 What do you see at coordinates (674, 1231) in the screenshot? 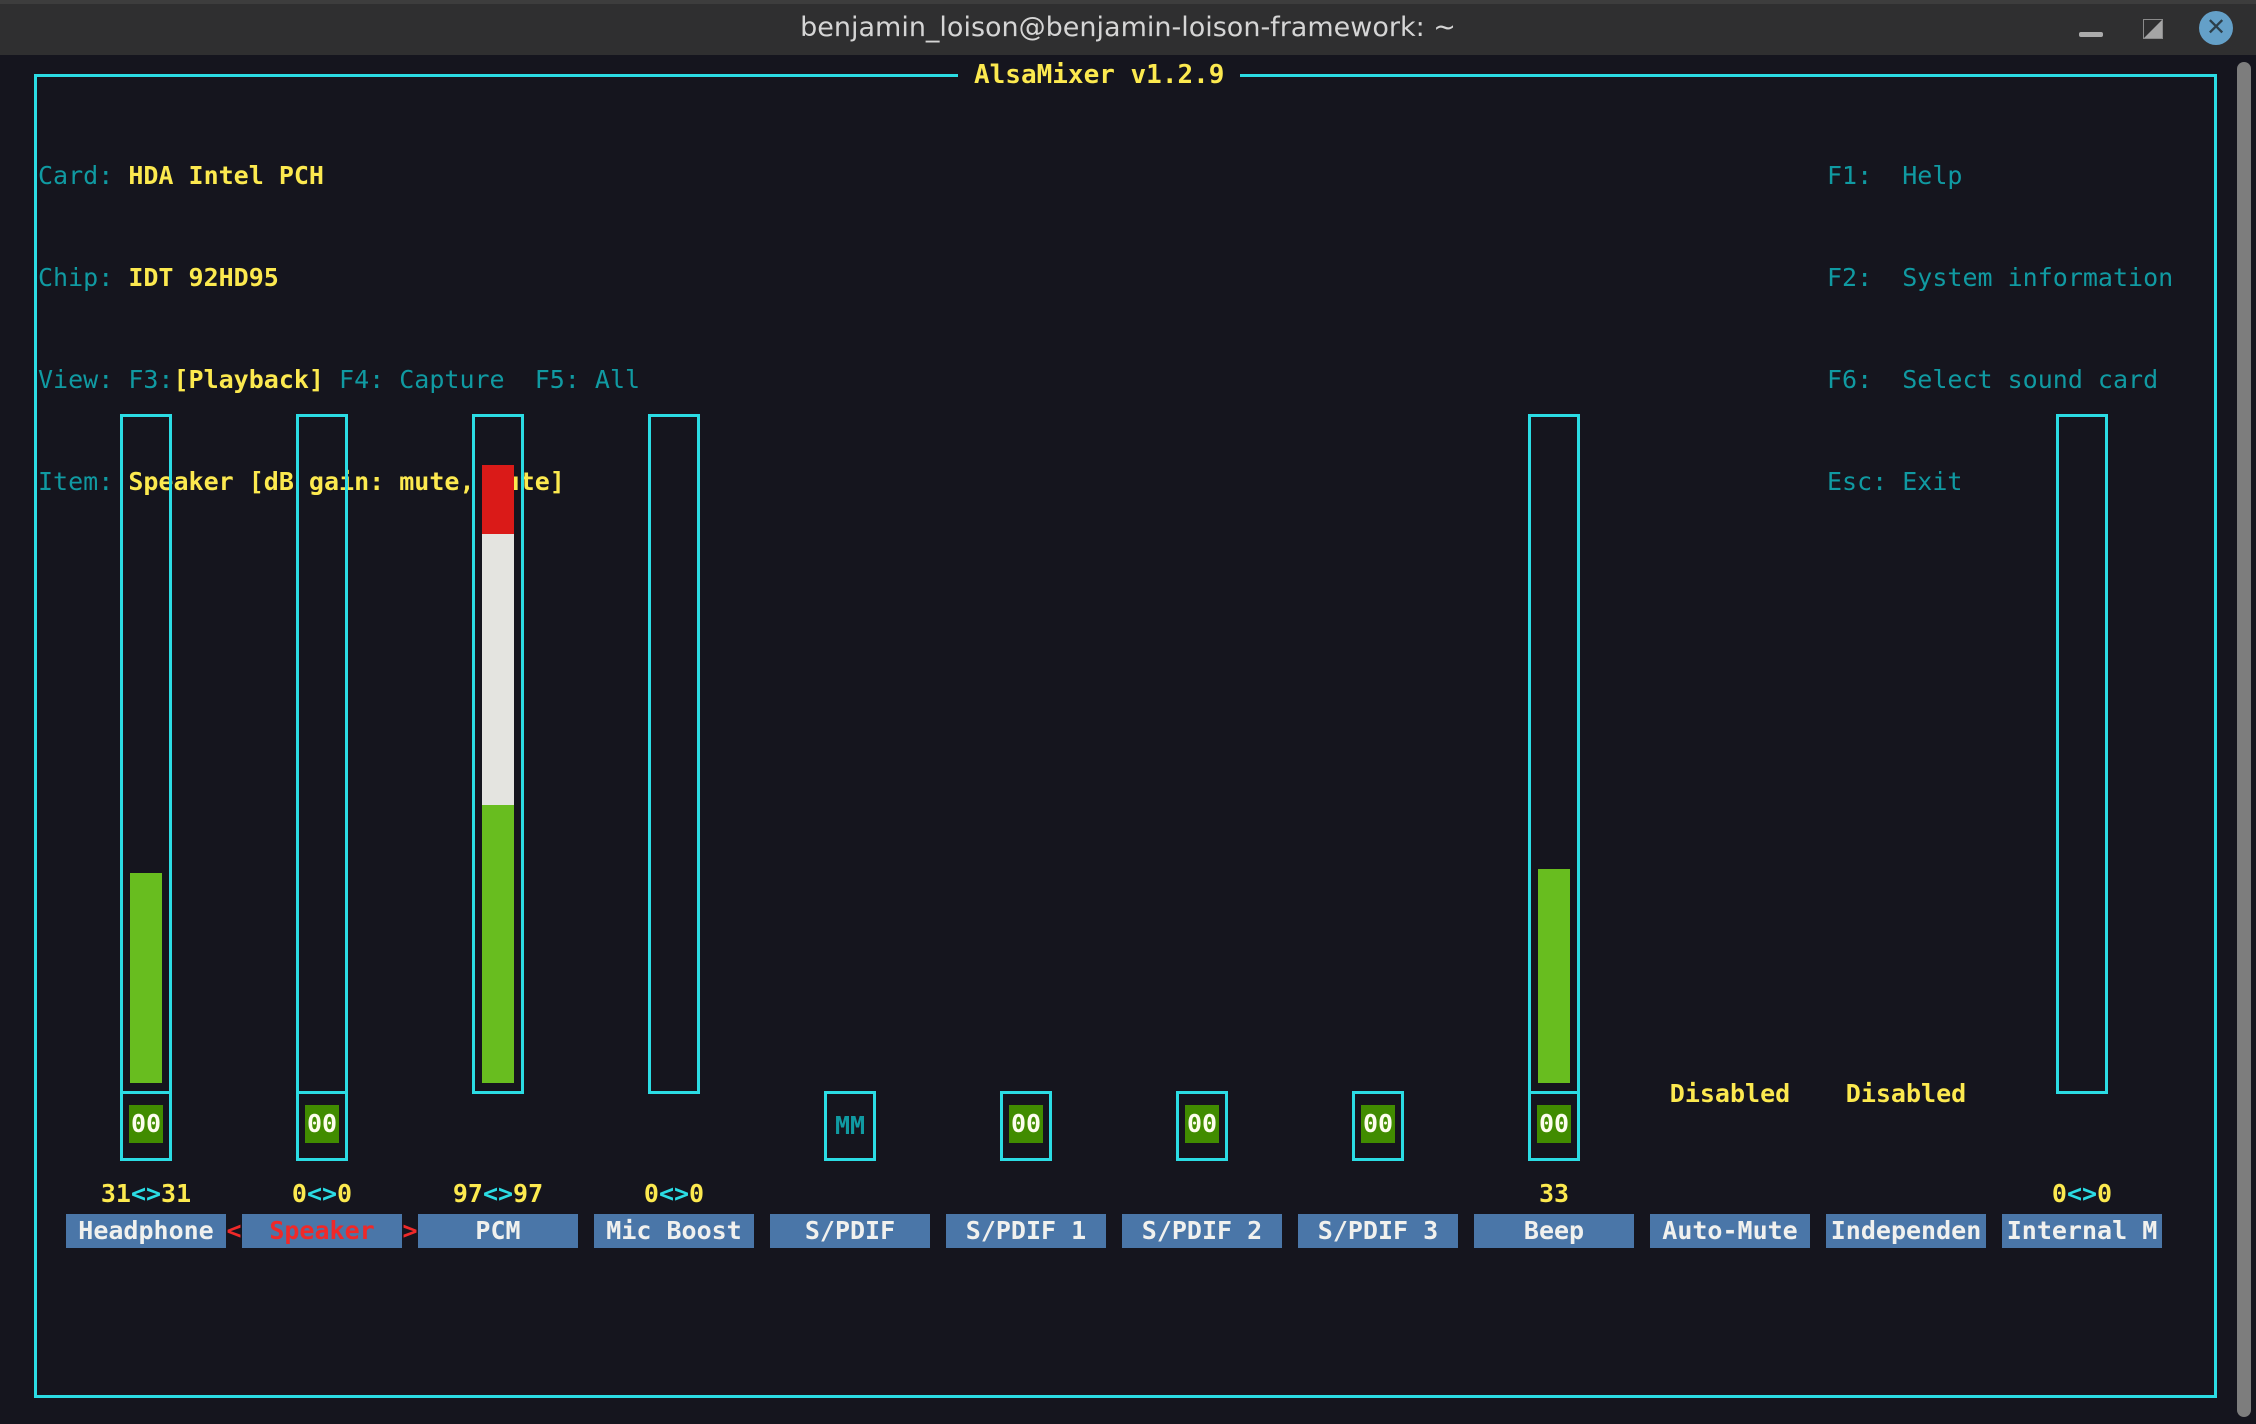
I see `channel-label: Mic Boost` at bounding box center [674, 1231].